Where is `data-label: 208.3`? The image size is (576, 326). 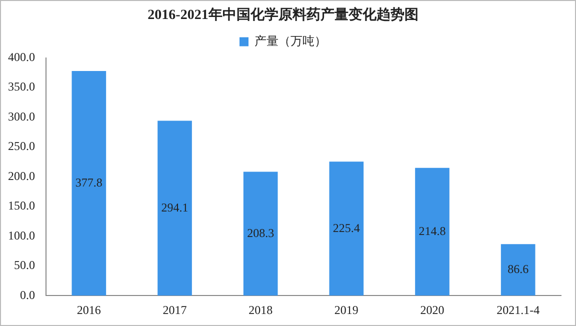 data-label: 208.3 is located at coordinates (260, 233).